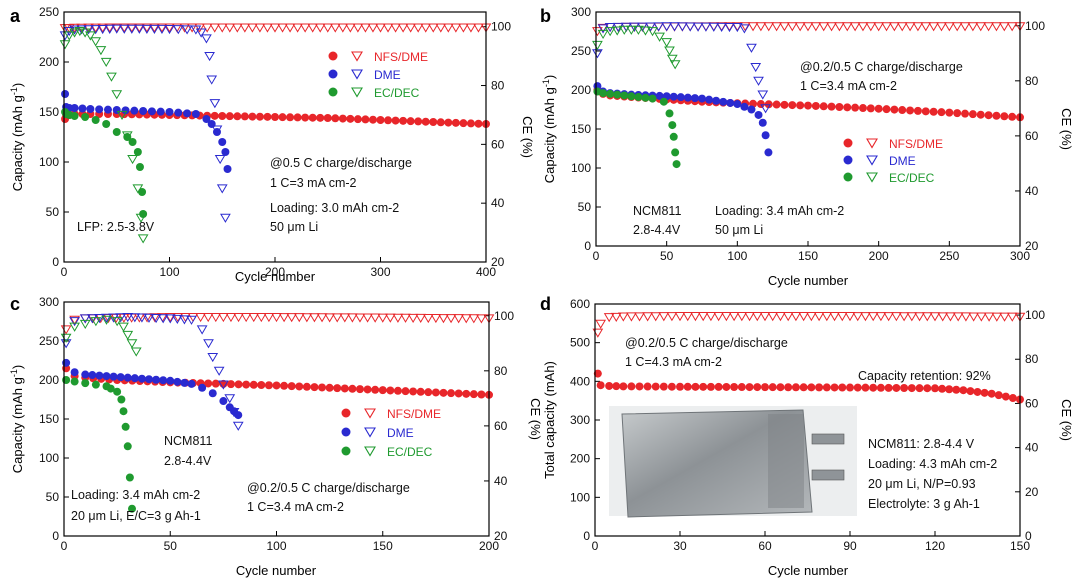 The height and width of the screenshot is (581, 1080). I want to click on annotation-loading: Loading: 3.0 mAh cm-2, so click(334, 208).